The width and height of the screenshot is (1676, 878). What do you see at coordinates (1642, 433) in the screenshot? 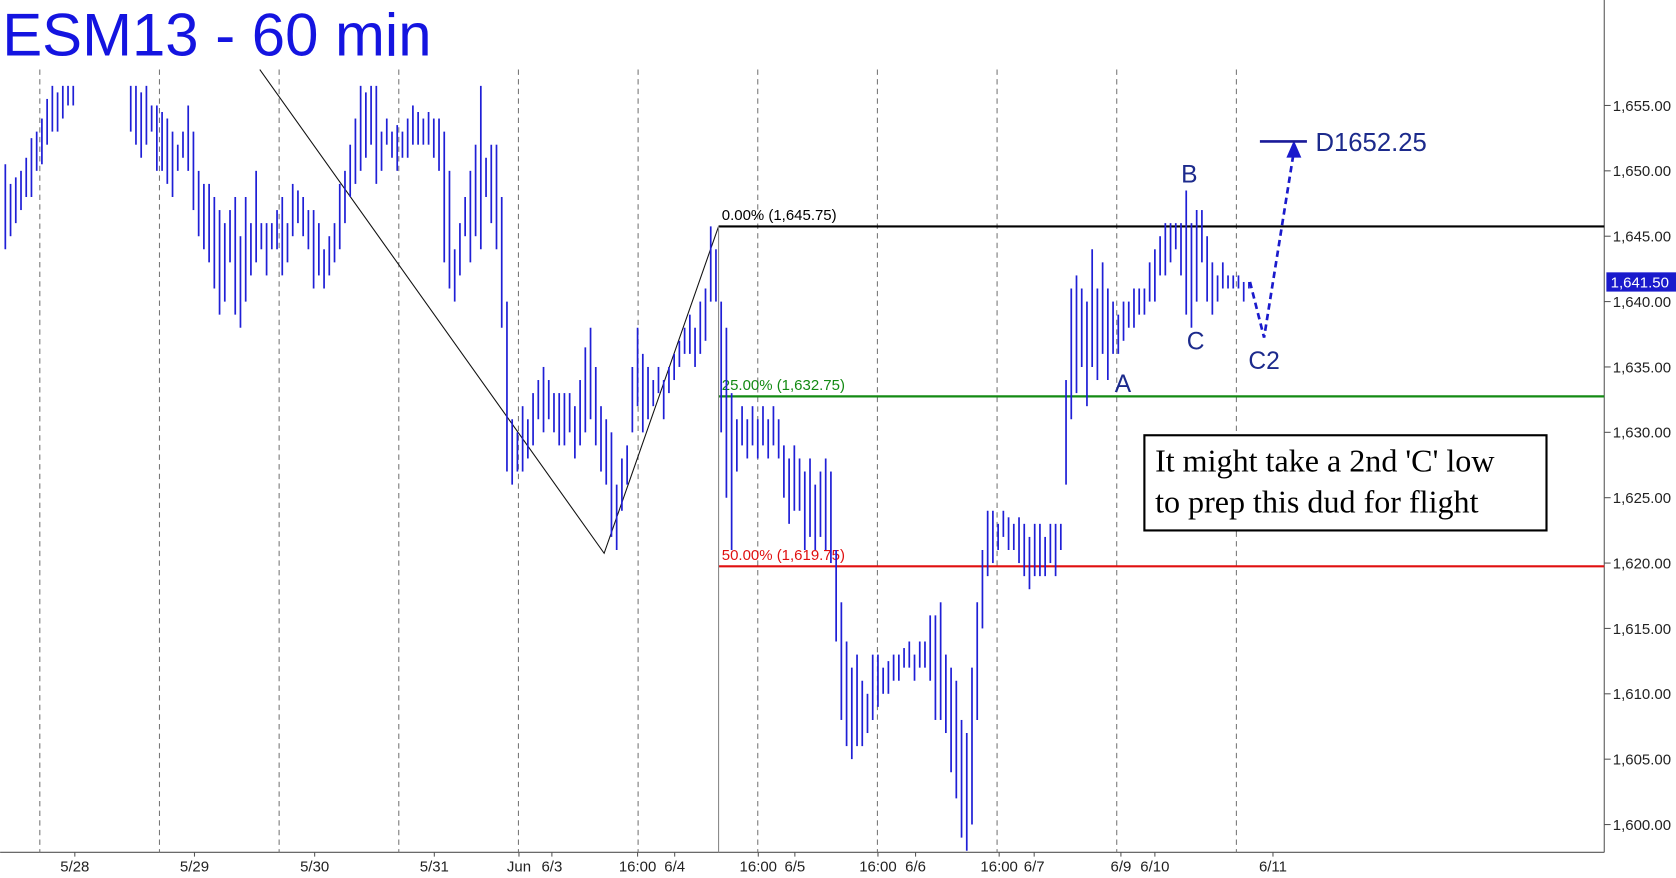
I see `y-tick-label: 1,630.00` at bounding box center [1642, 433].